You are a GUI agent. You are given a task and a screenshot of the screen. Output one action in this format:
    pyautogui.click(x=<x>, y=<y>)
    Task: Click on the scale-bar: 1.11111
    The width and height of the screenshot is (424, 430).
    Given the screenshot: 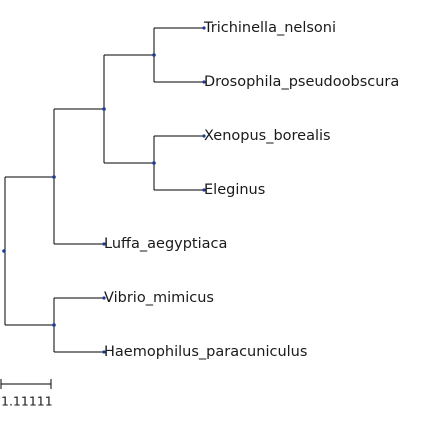 What is the action you would take?
    pyautogui.click(x=26, y=394)
    